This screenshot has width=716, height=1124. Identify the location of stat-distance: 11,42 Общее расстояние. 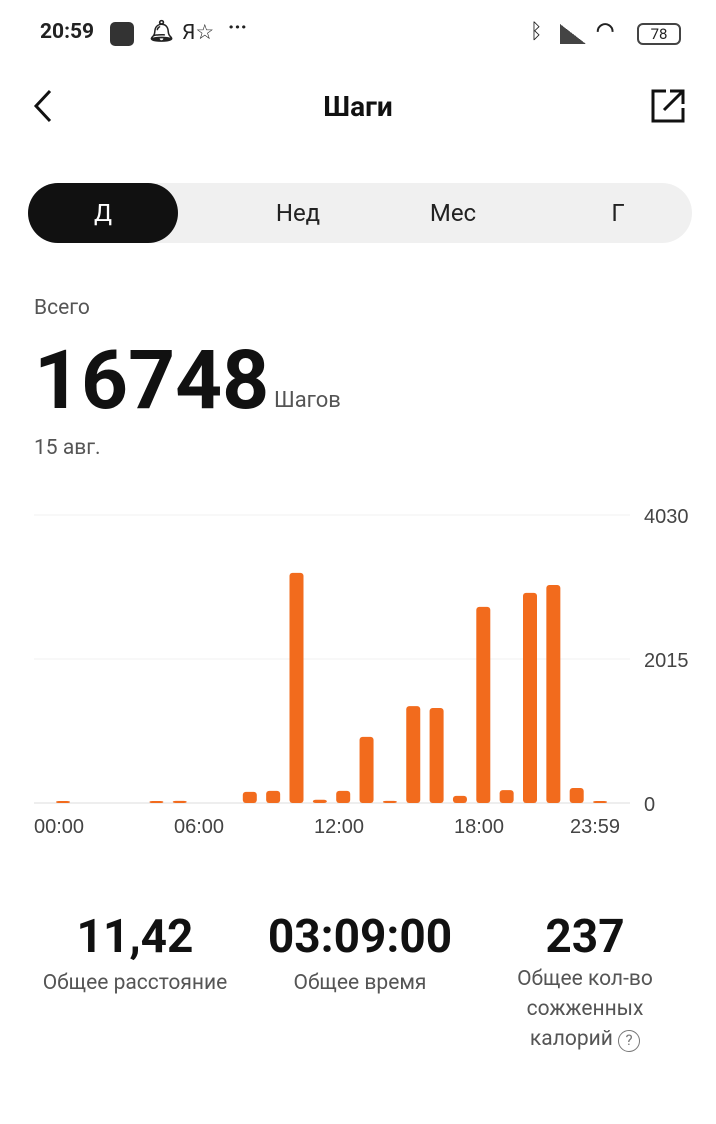
(135, 954).